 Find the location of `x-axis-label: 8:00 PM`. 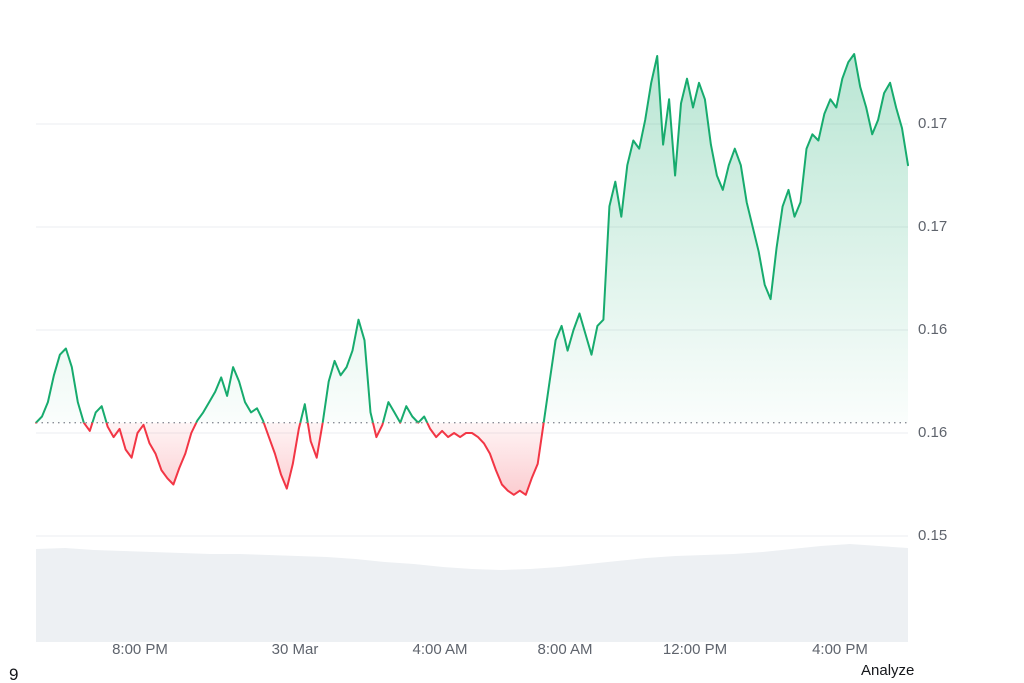

x-axis-label: 8:00 PM is located at coordinates (140, 649).